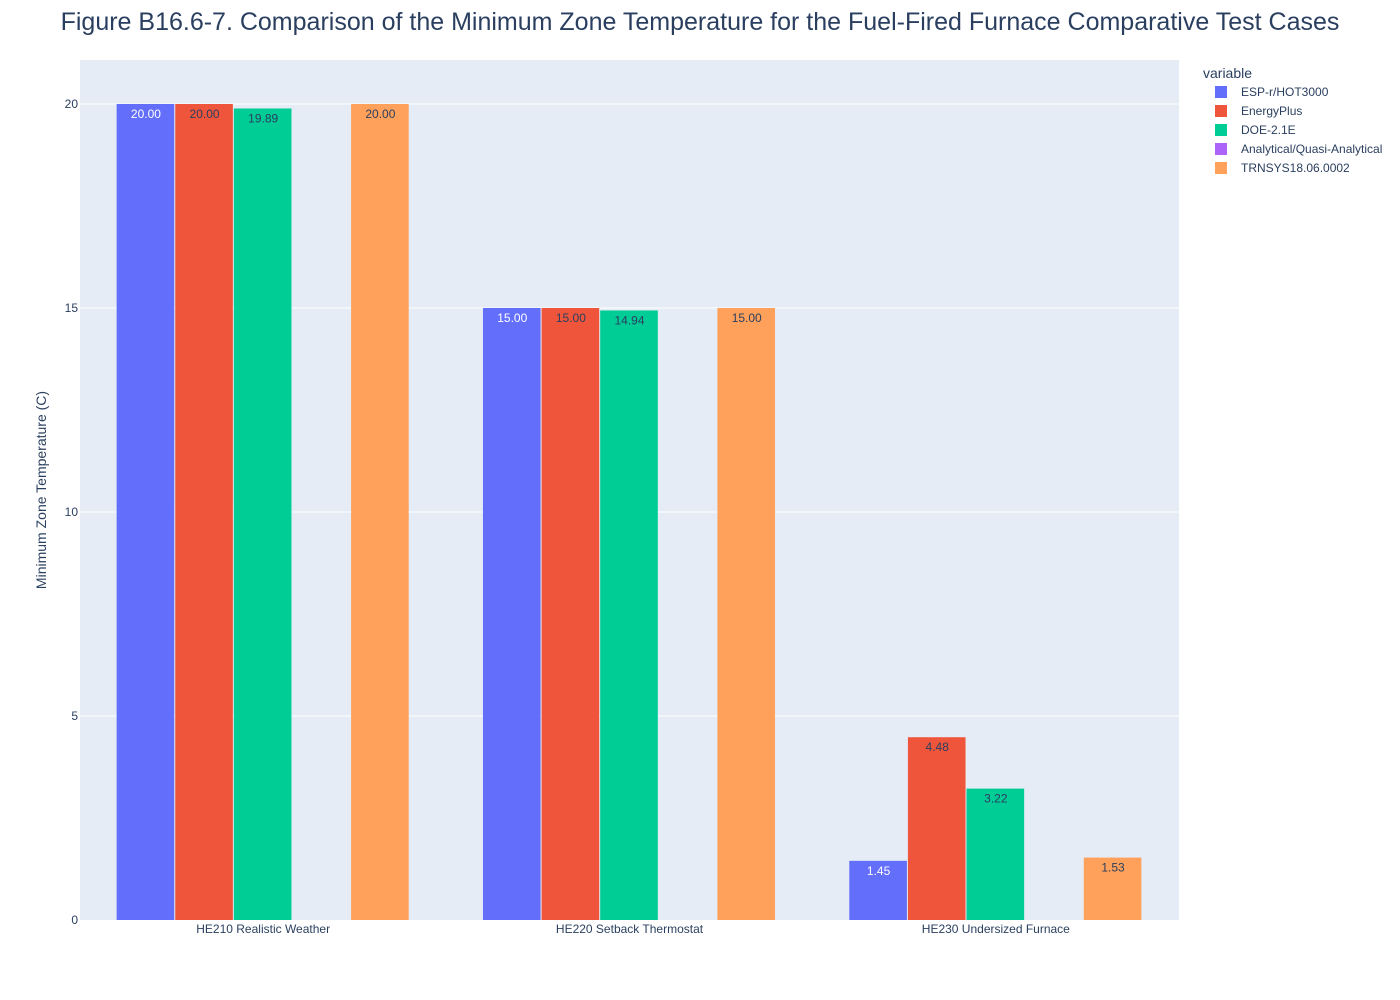  I want to click on legend-label-analytical-quasi-analytical: Analytical/Quasi-Analytical, so click(1311, 149).